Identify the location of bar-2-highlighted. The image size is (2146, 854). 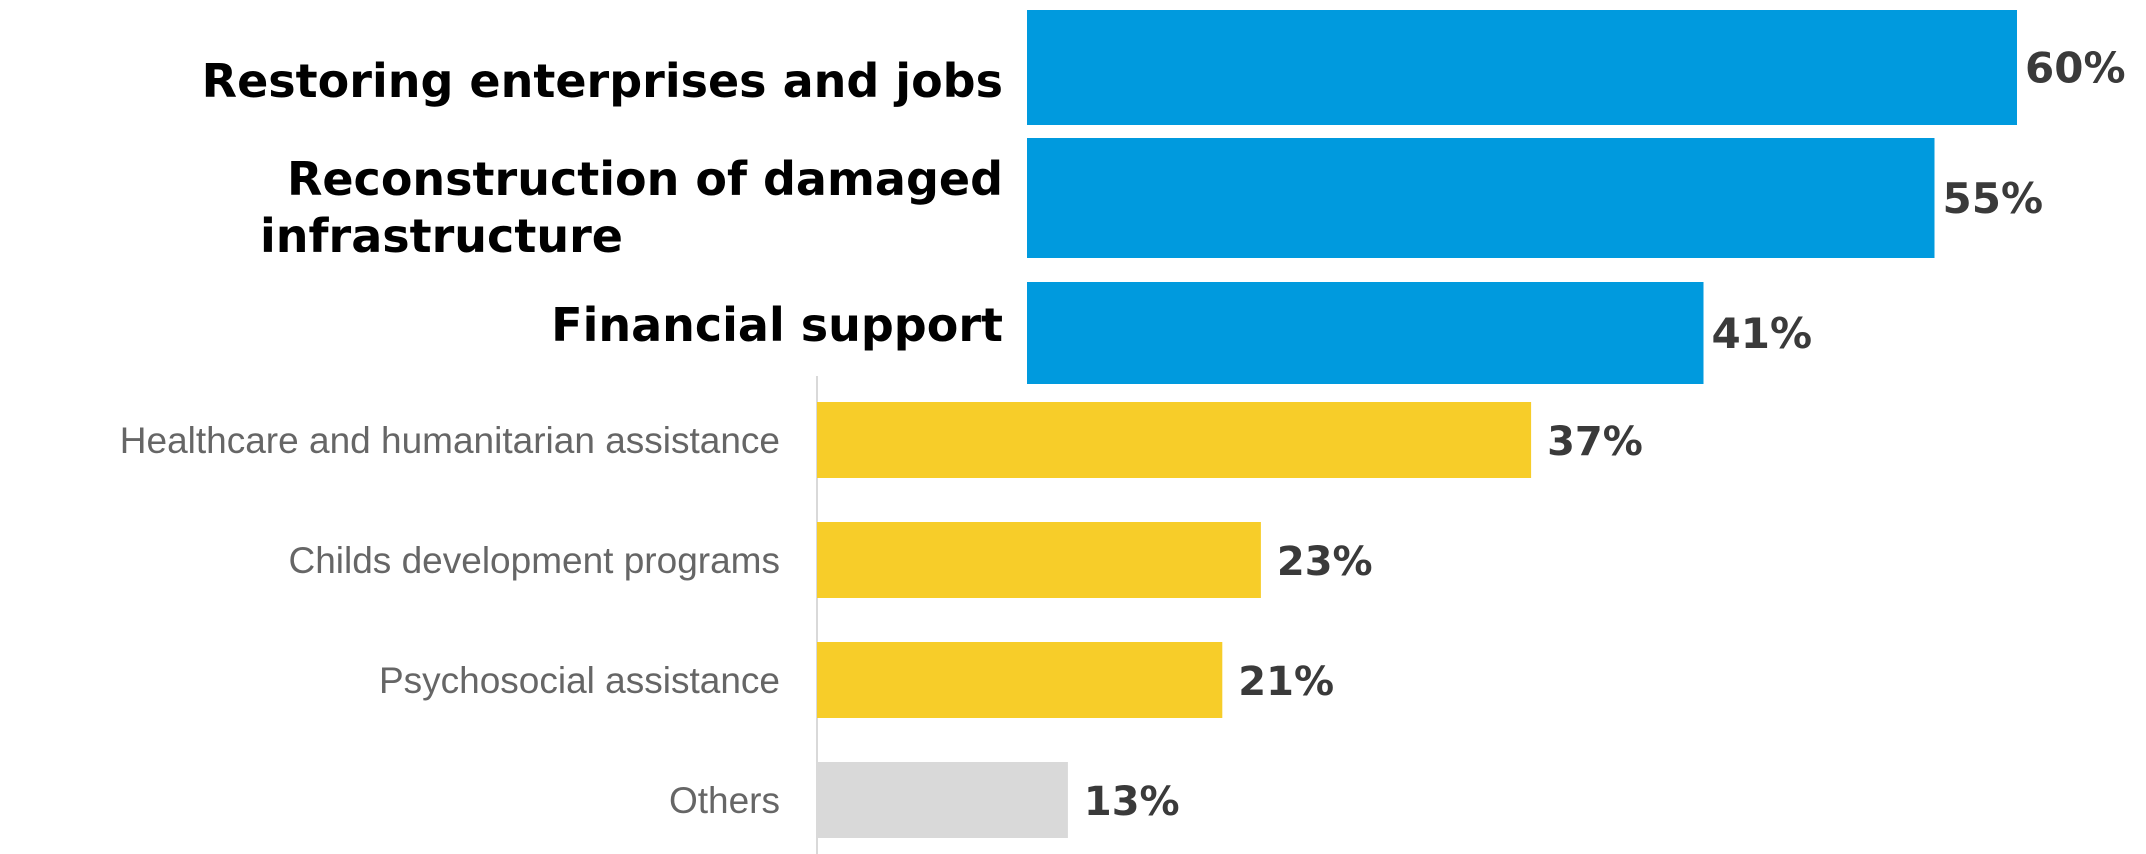
(1481, 198).